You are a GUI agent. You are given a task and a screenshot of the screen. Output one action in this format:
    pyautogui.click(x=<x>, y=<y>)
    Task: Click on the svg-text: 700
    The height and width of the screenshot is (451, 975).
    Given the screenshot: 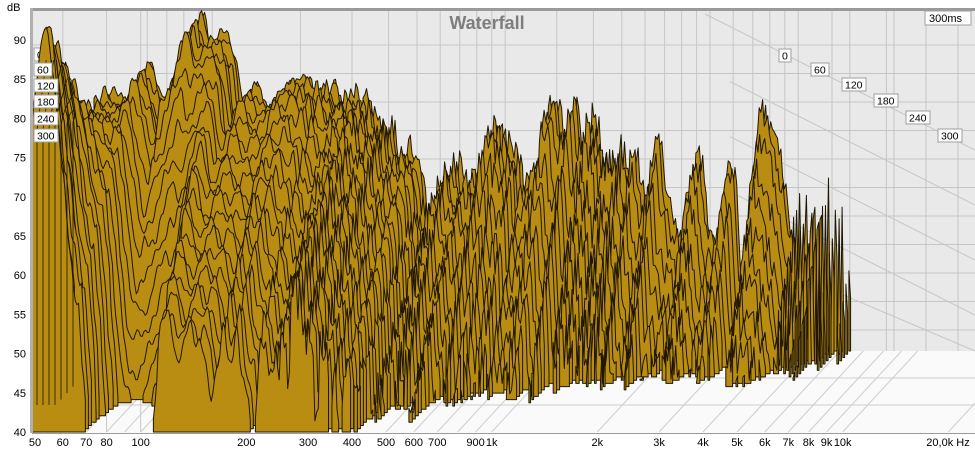 What is the action you would take?
    pyautogui.click(x=437, y=443)
    